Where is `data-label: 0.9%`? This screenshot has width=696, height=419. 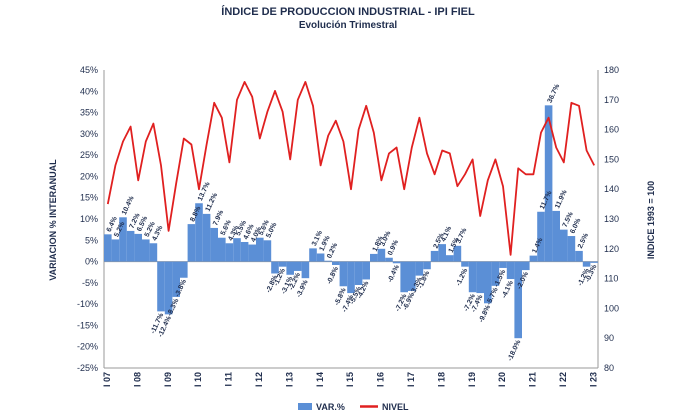 data-label: 0.9% is located at coordinates (393, 247).